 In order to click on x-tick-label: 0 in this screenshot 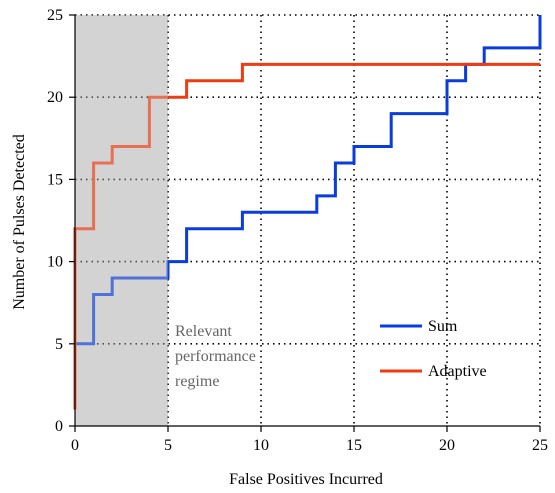, I will do `click(75, 445)`.